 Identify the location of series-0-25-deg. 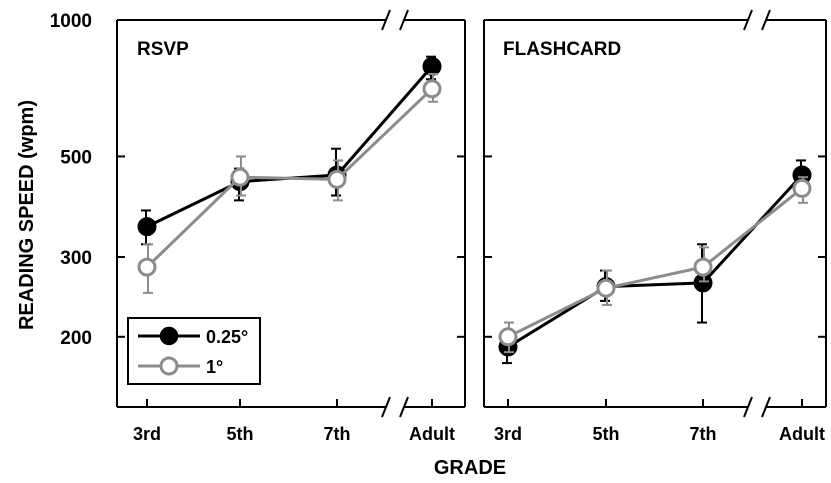
(289, 150).